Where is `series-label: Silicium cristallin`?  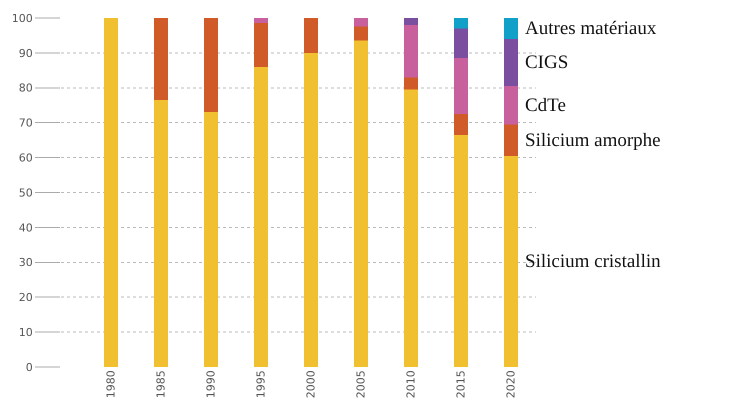 series-label: Silicium cristallin is located at coordinates (593, 261).